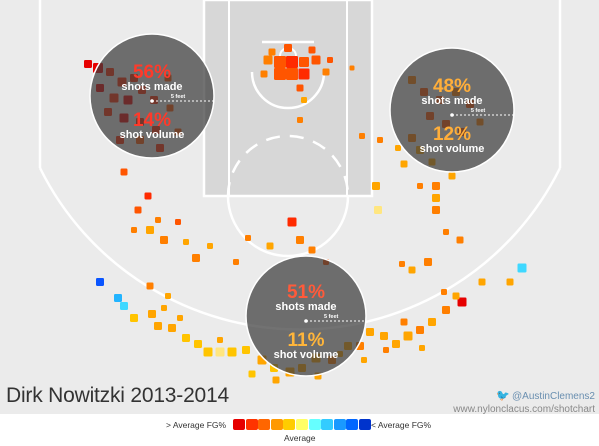  Describe the element at coordinates (306, 340) in the screenshot. I see `zone-volume-pct: 11%` at that location.